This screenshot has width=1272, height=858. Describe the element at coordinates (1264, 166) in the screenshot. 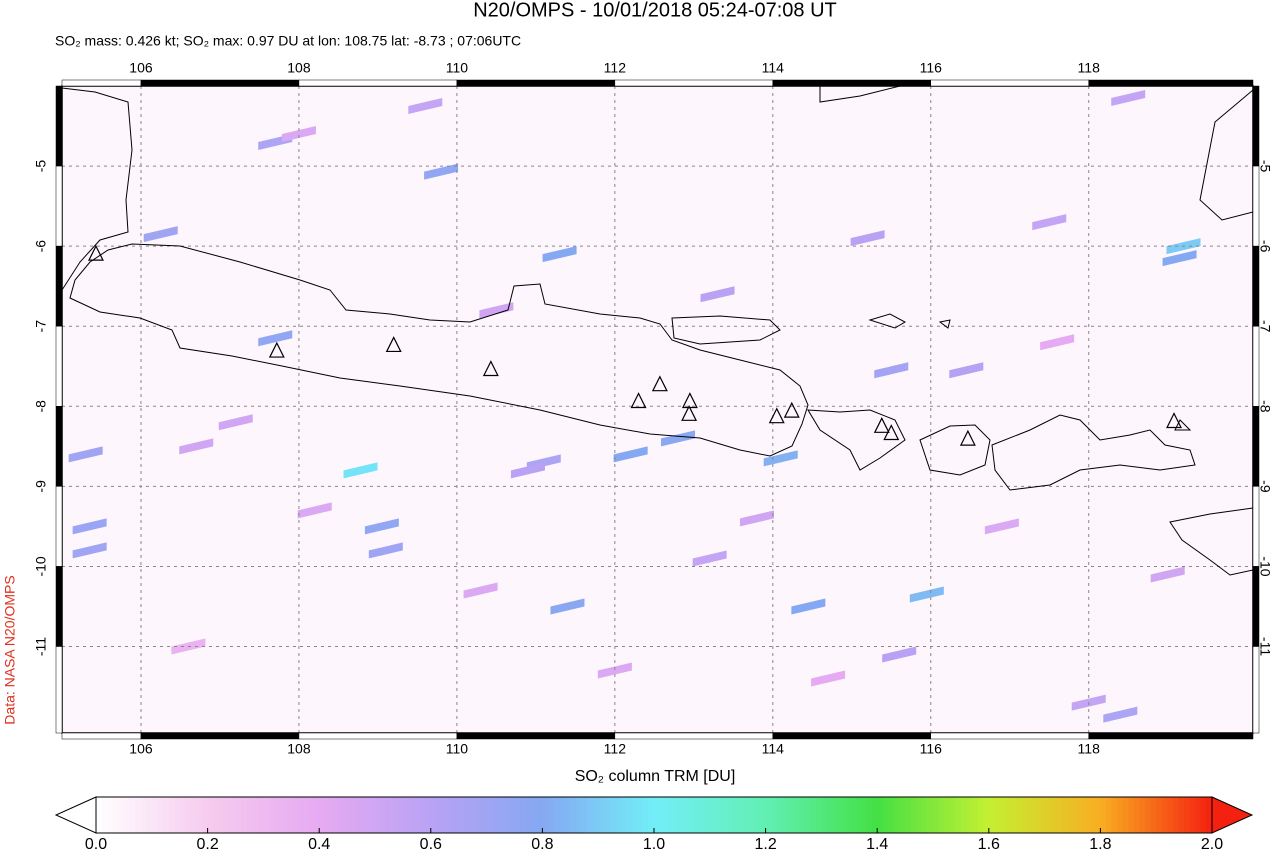

I see `y-tick-label: -5` at that location.